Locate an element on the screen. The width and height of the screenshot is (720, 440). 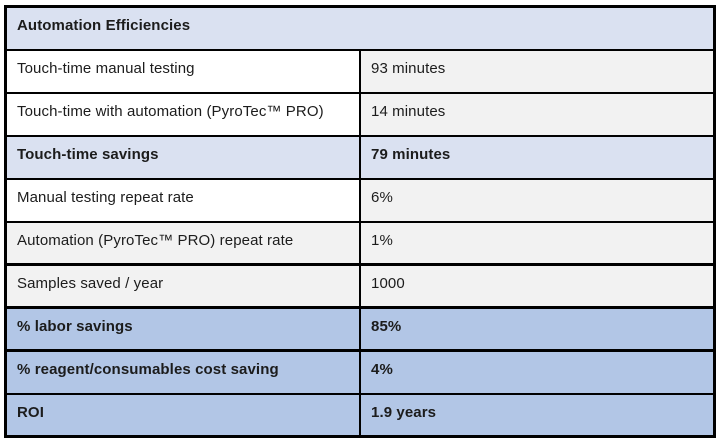
table-row-summary: Touch-time savings 79 minutes is located at coordinates (360, 157).